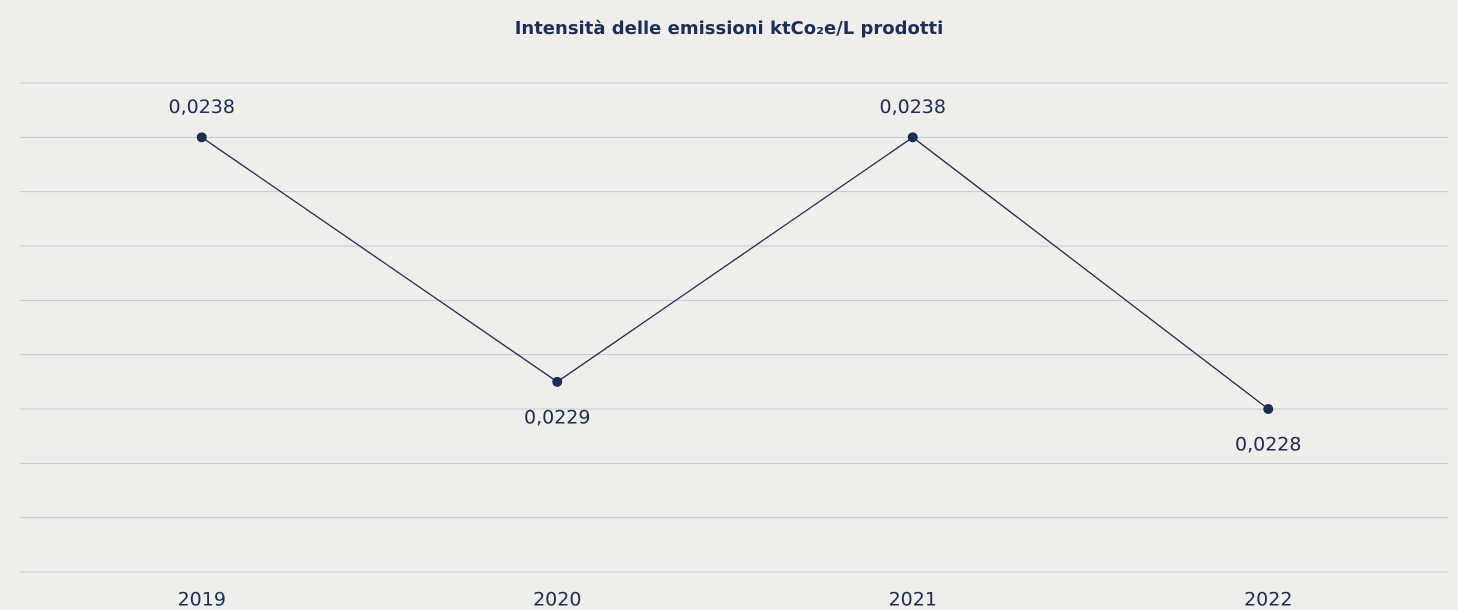 The height and width of the screenshot is (610, 1458). I want to click on x-tick-label: 2020, so click(557, 599).